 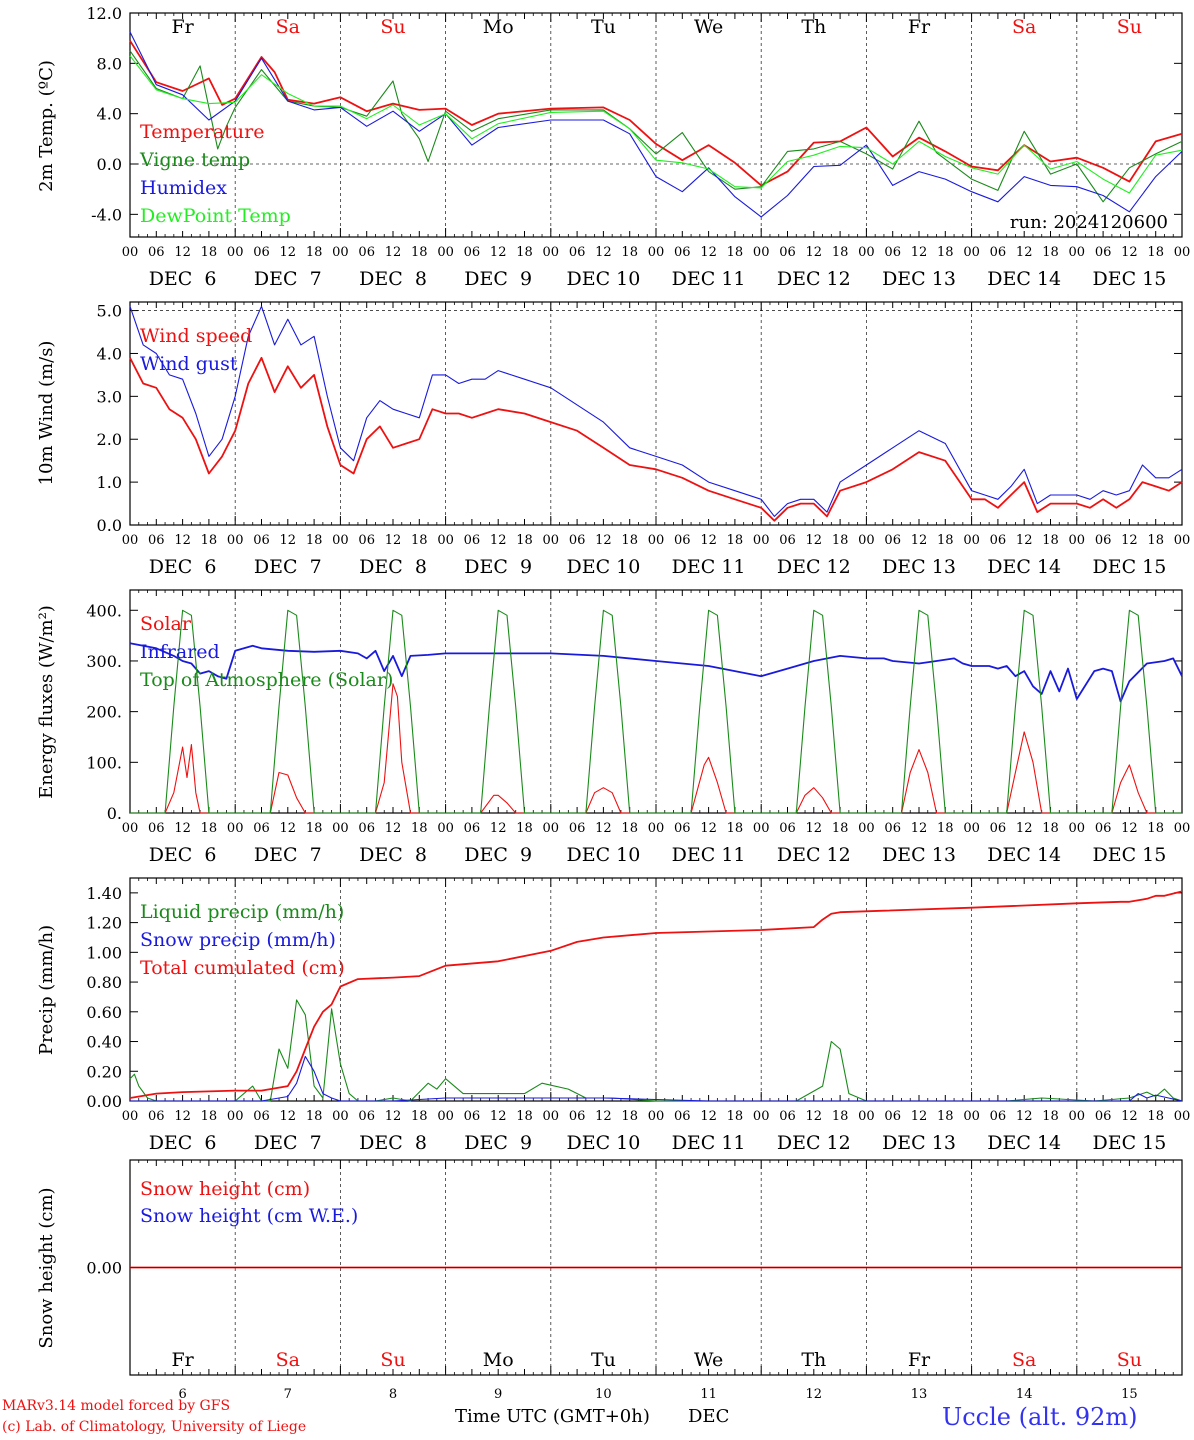 What do you see at coordinates (288, 1394) in the screenshot?
I see `day-number: 7` at bounding box center [288, 1394].